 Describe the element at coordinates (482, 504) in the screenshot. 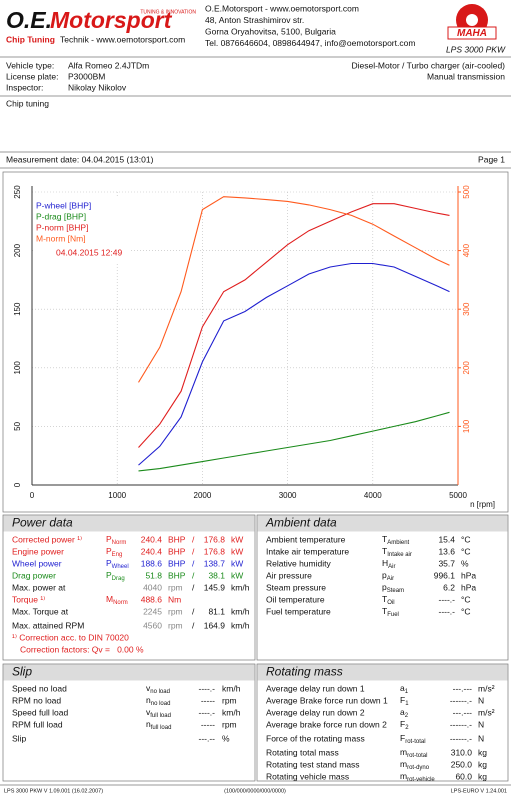

I see `x-axis-label: n [rpm]` at that location.